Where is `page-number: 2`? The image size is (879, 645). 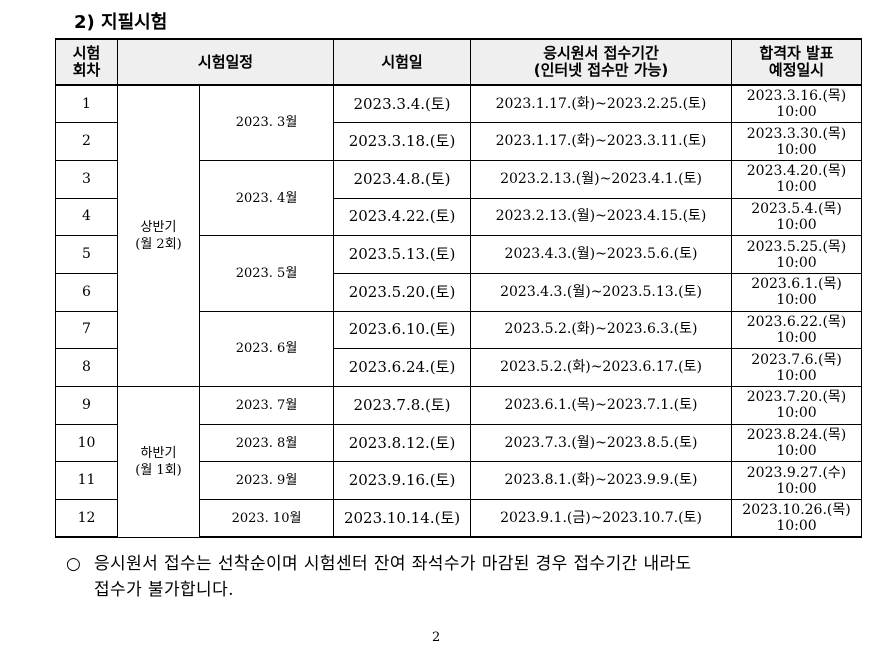
page-number: 2 is located at coordinates (436, 637).